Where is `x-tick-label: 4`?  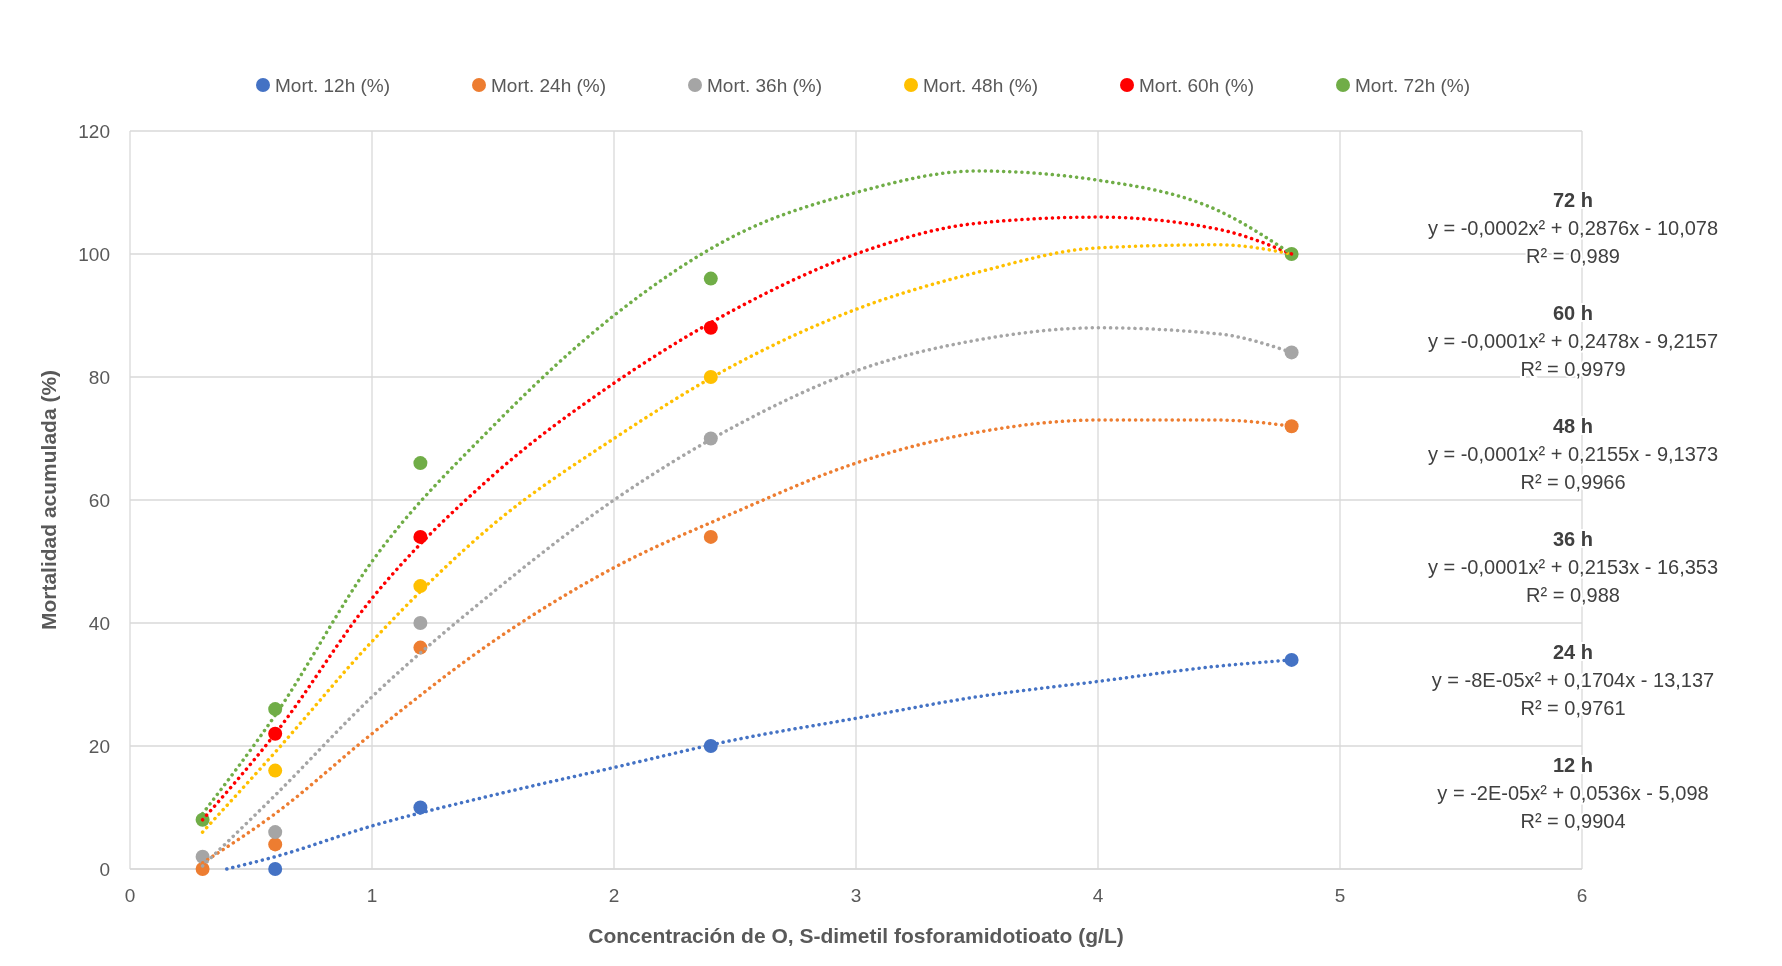
x-tick-label: 4 is located at coordinates (1098, 895).